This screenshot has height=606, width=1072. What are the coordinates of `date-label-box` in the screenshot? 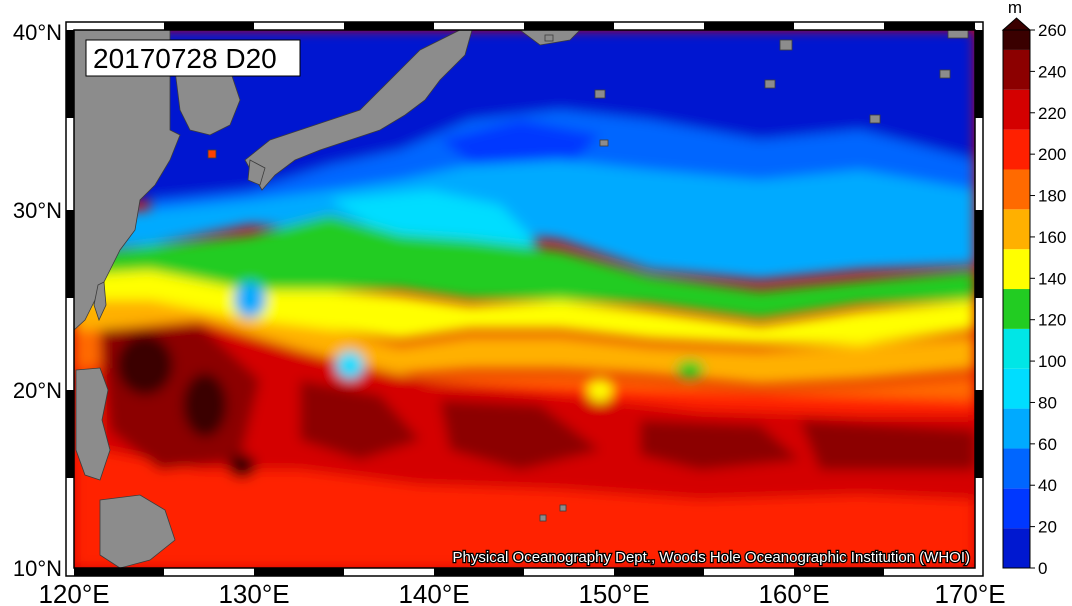 It's located at (193, 58).